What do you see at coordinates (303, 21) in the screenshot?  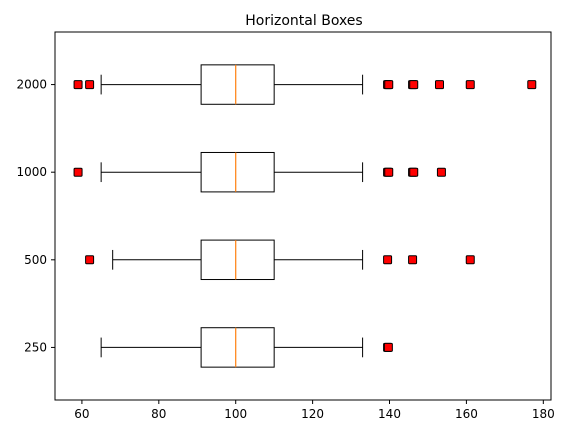 I see `chart-title: Horizontal Boxes` at bounding box center [303, 21].